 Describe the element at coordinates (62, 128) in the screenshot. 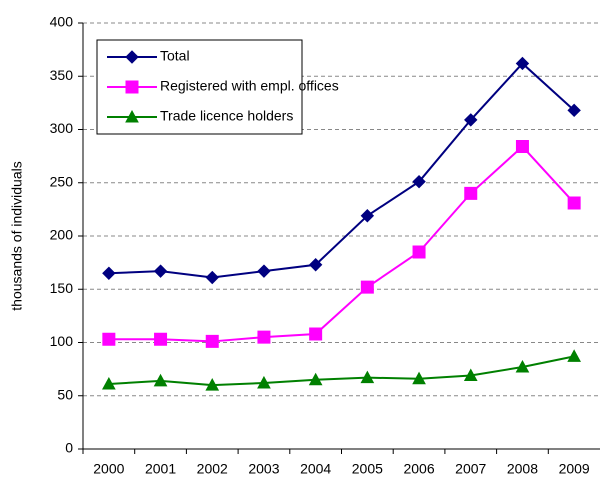

I see `y-tick-label: 300` at that location.